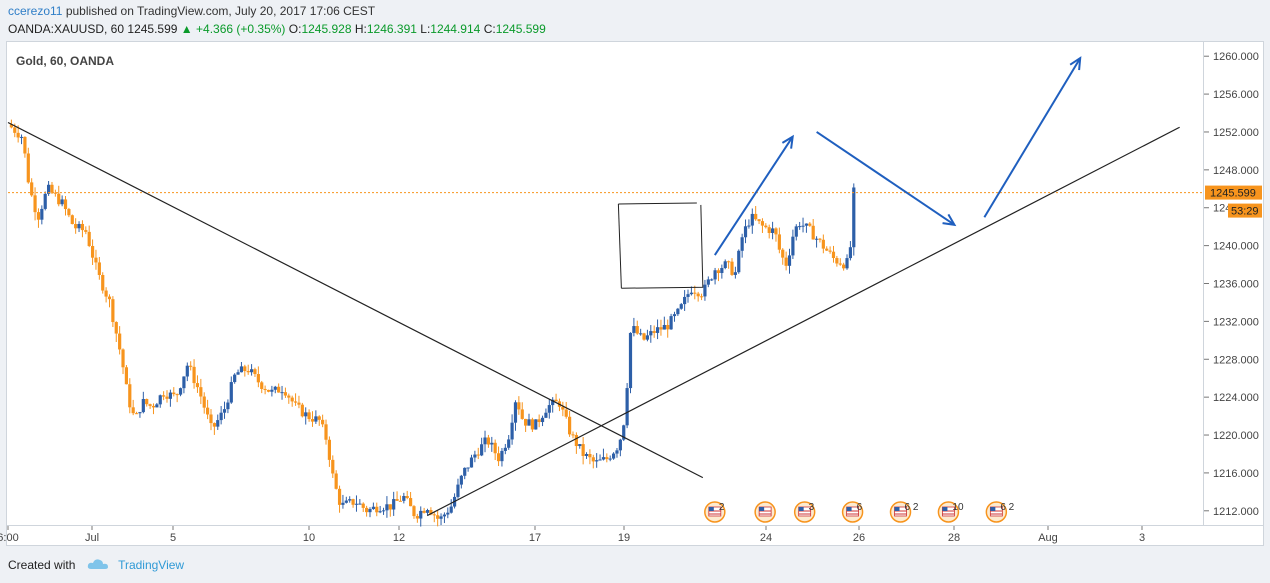 The height and width of the screenshot is (583, 1270). What do you see at coordinates (96, 565) in the screenshot?
I see `footer: Created with TradingView` at bounding box center [96, 565].